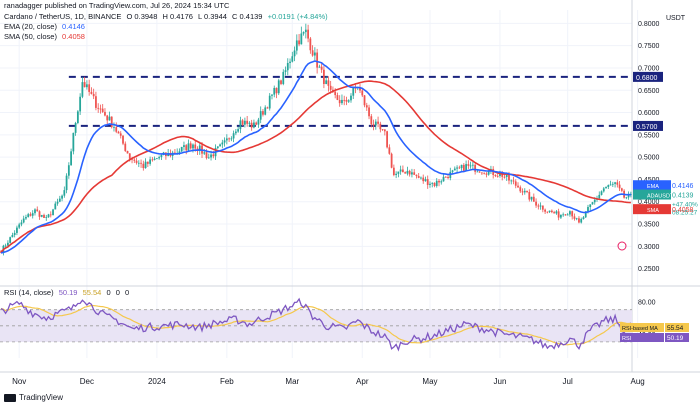 The width and height of the screenshot is (700, 404). What do you see at coordinates (157, 381) in the screenshot?
I see `x-tick-label: 2024` at bounding box center [157, 381].